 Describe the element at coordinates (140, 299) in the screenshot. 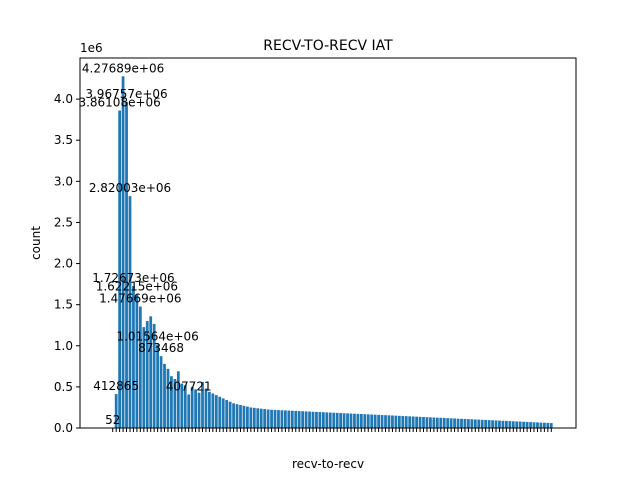

I see `bar-data-label: 1.47669e+06` at that location.